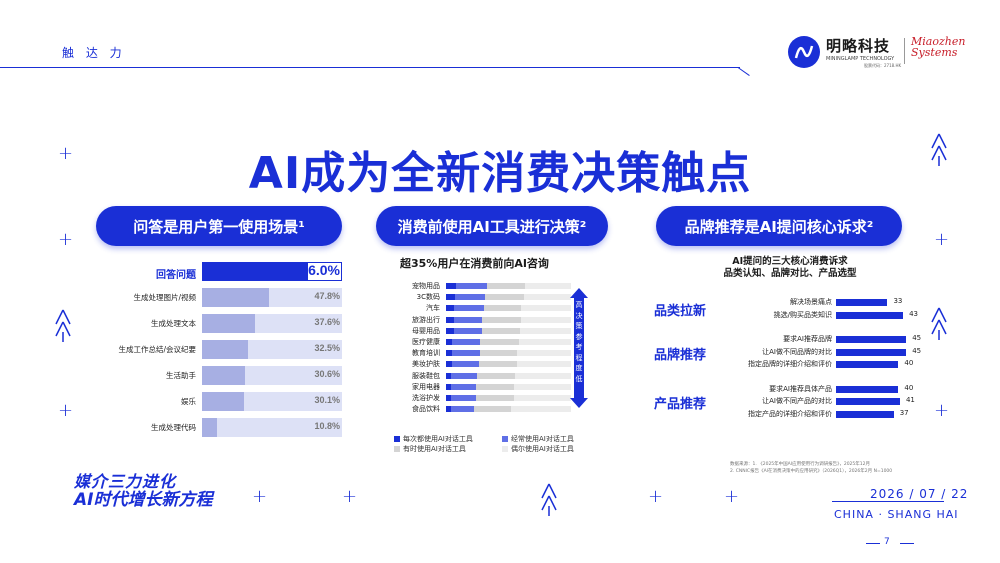 This screenshot has height=563, width=1000. I want to click on category-label: 解决场景痛点, so click(811, 302).